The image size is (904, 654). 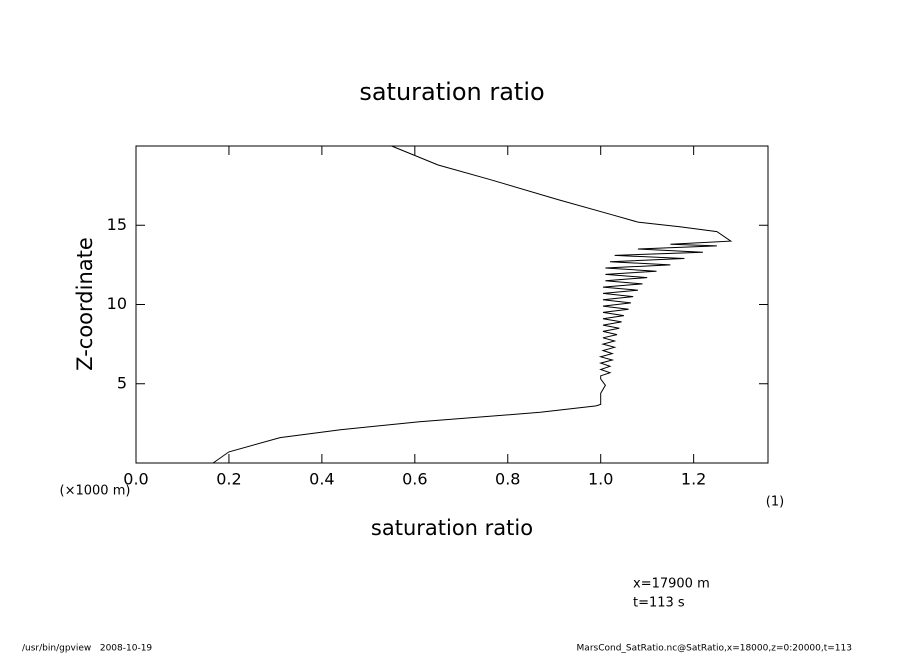 What do you see at coordinates (452, 528) in the screenshot?
I see `x-axis-label: saturation ratio` at bounding box center [452, 528].